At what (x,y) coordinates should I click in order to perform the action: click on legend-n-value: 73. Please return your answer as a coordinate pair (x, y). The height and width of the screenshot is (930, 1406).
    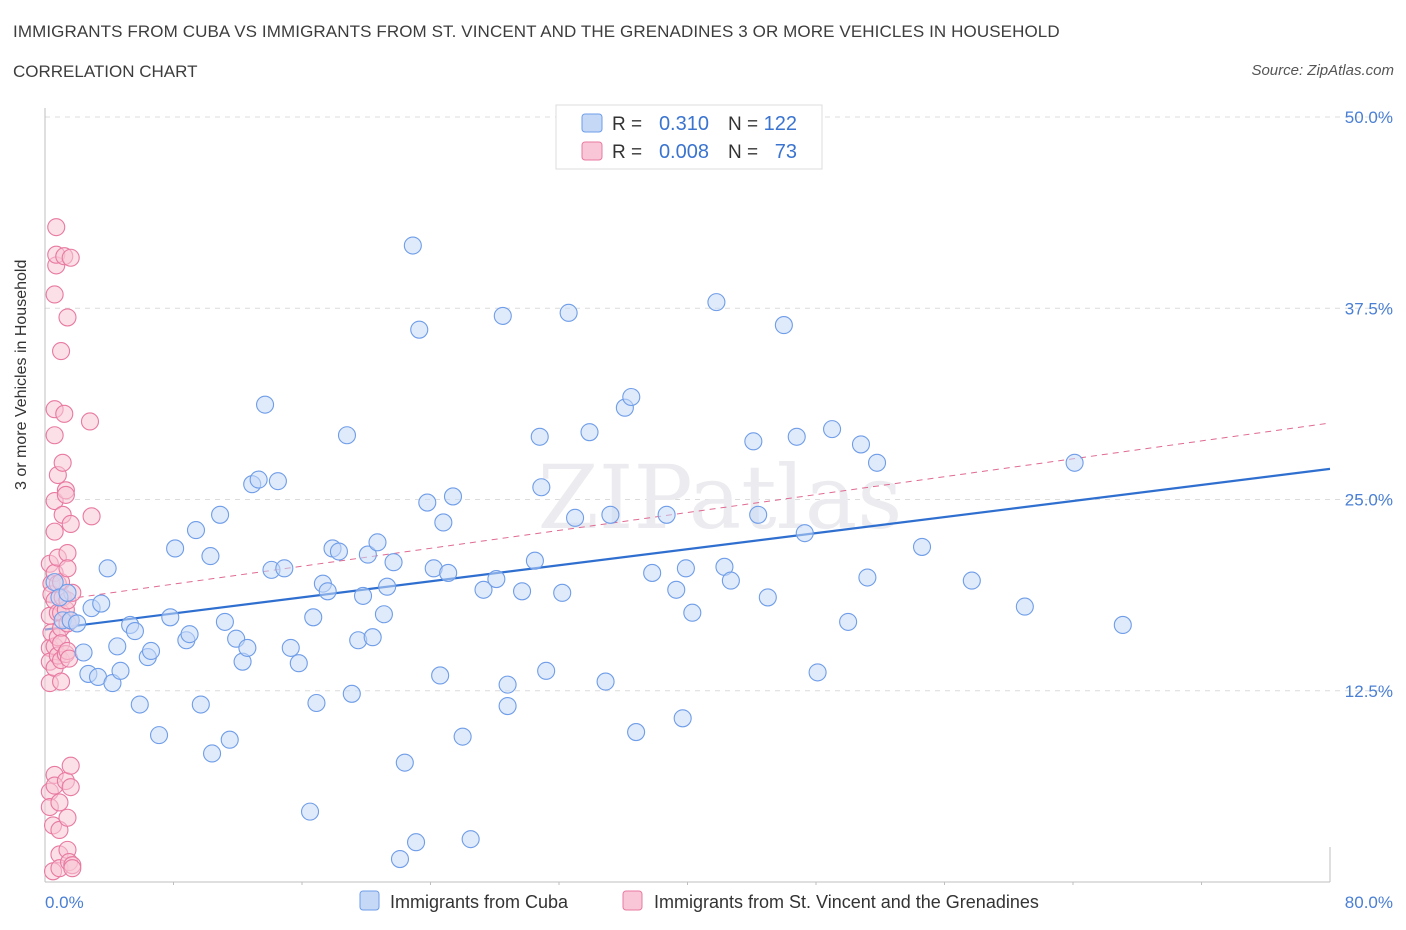
    Looking at the image, I should click on (786, 152).